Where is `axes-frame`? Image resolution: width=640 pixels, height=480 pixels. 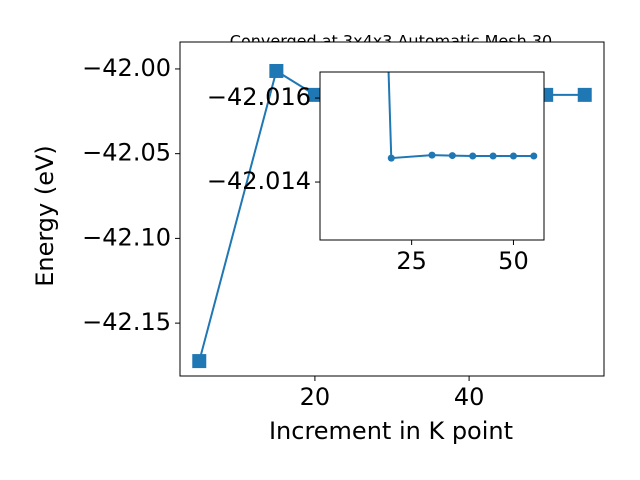 axes-frame is located at coordinates (432, 156).